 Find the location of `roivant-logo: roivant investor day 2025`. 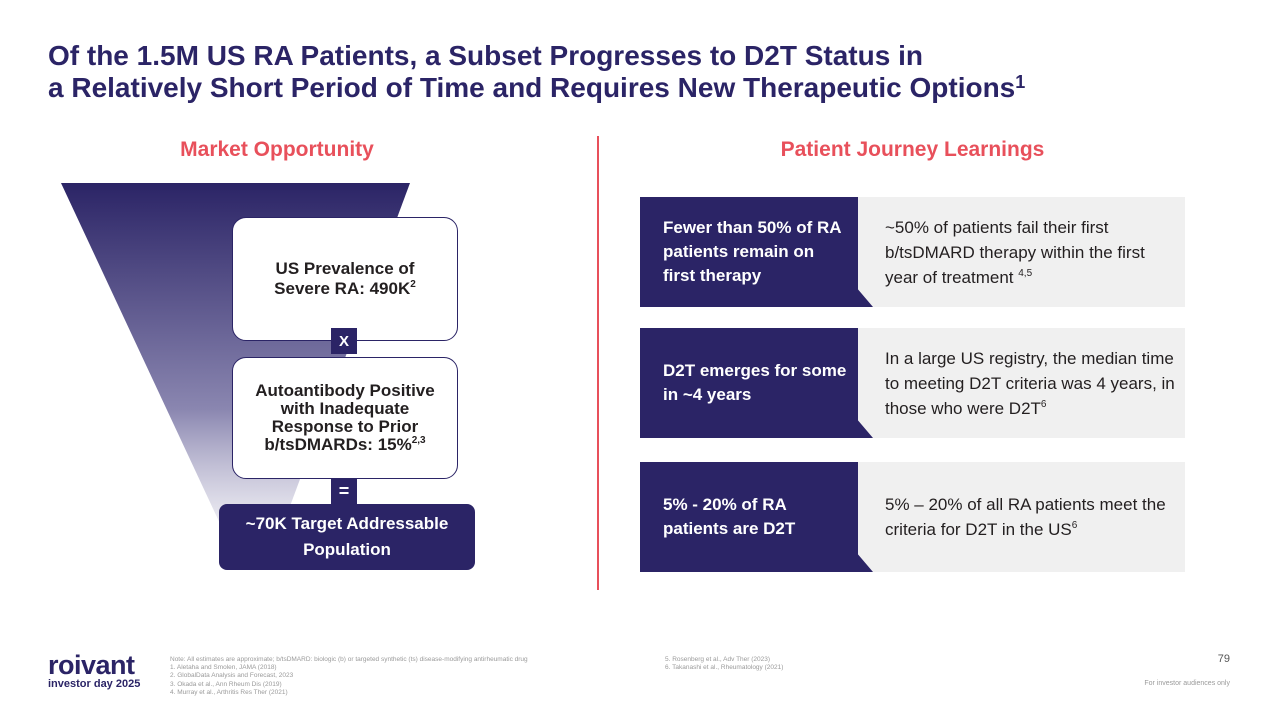

roivant-logo: roivant investor day 2025 is located at coordinates (94, 670).